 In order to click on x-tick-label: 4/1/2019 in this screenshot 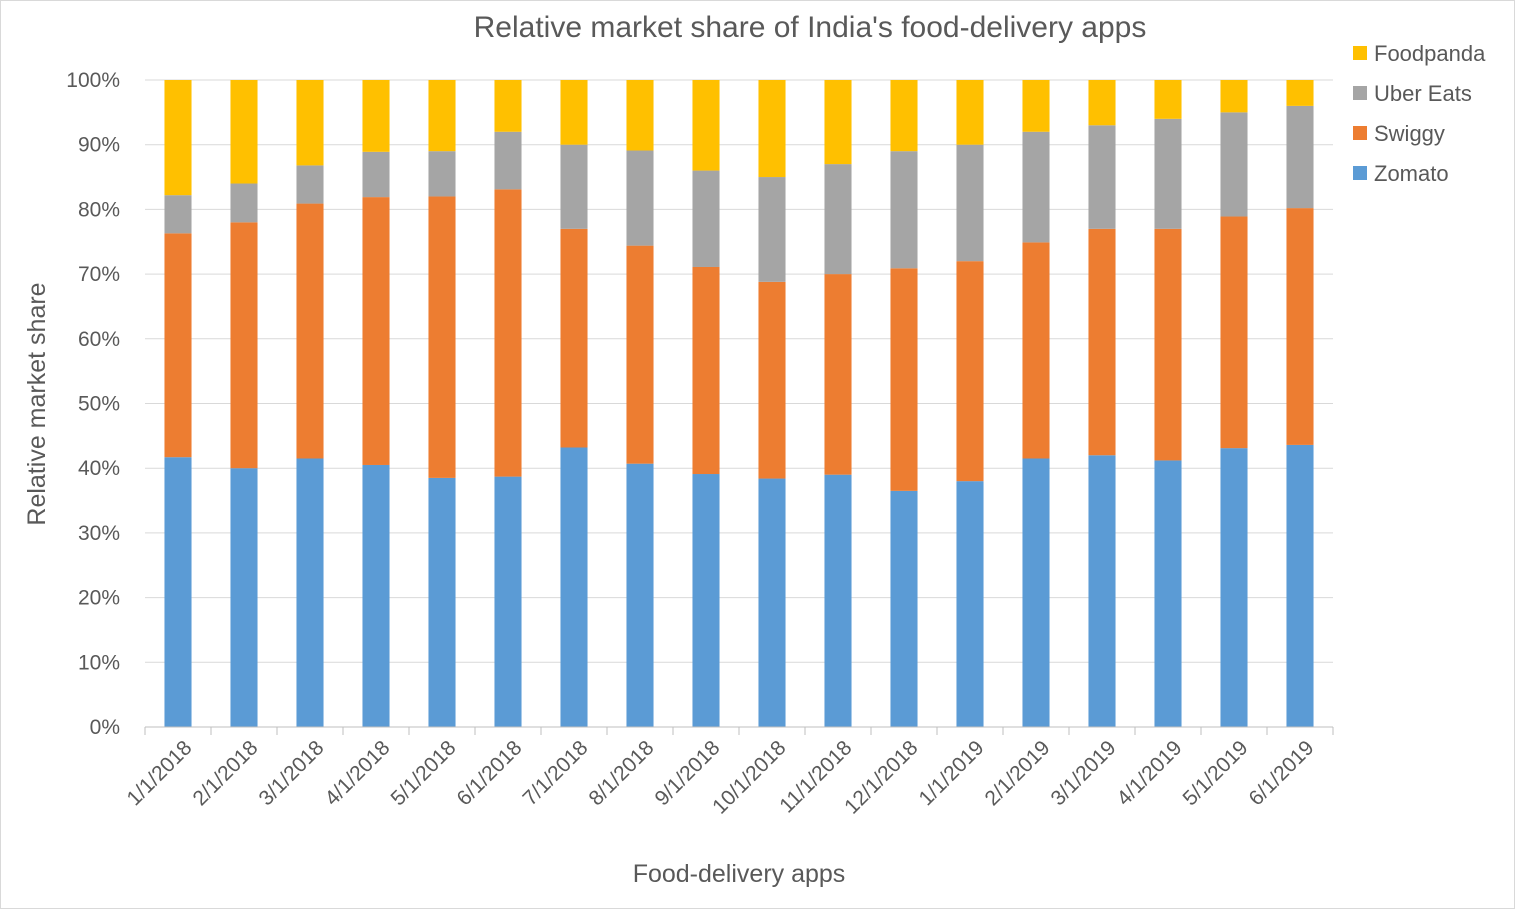, I will do `click(1149, 773)`.